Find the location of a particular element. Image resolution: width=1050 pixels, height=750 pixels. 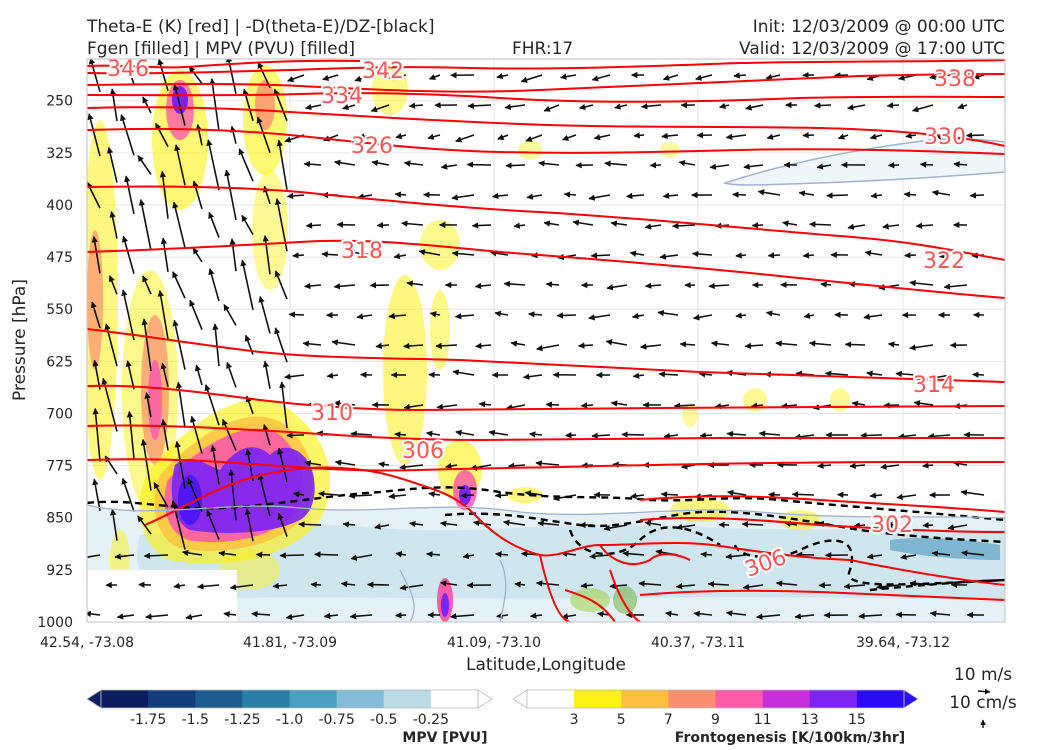

fgen-band-ae is located at coordinates (840, 400).